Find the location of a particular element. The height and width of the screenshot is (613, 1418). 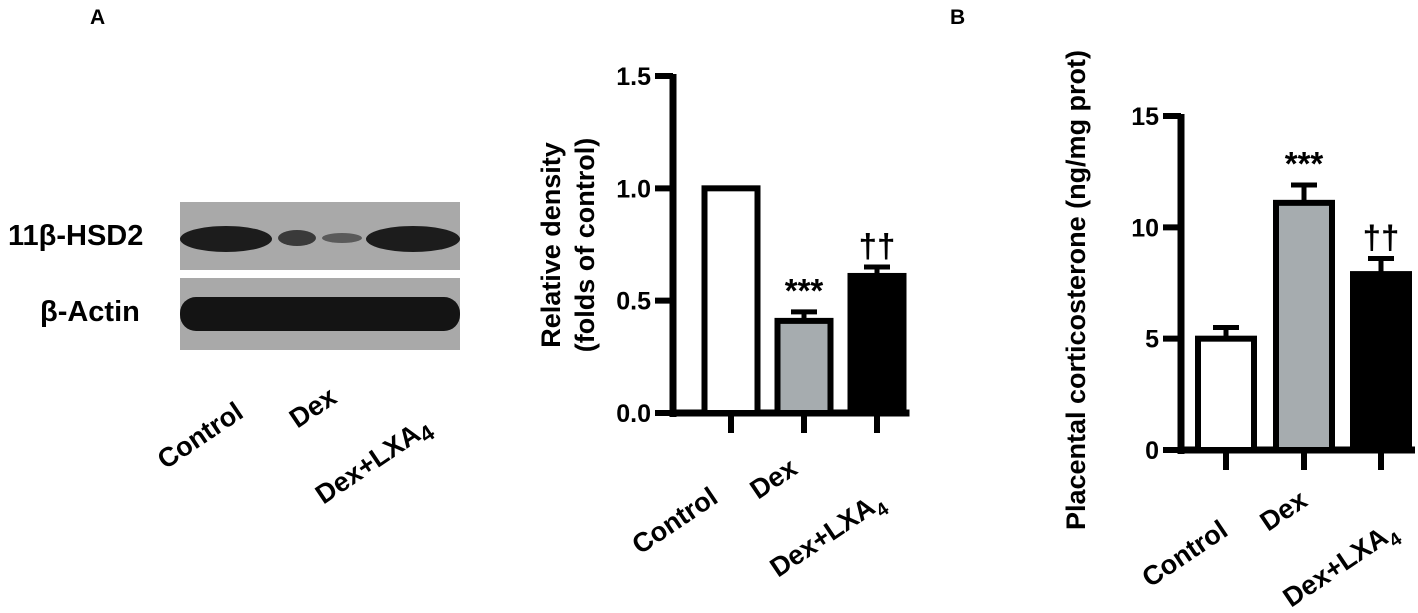

y-tick-label: 1.5 is located at coordinates (633, 77).